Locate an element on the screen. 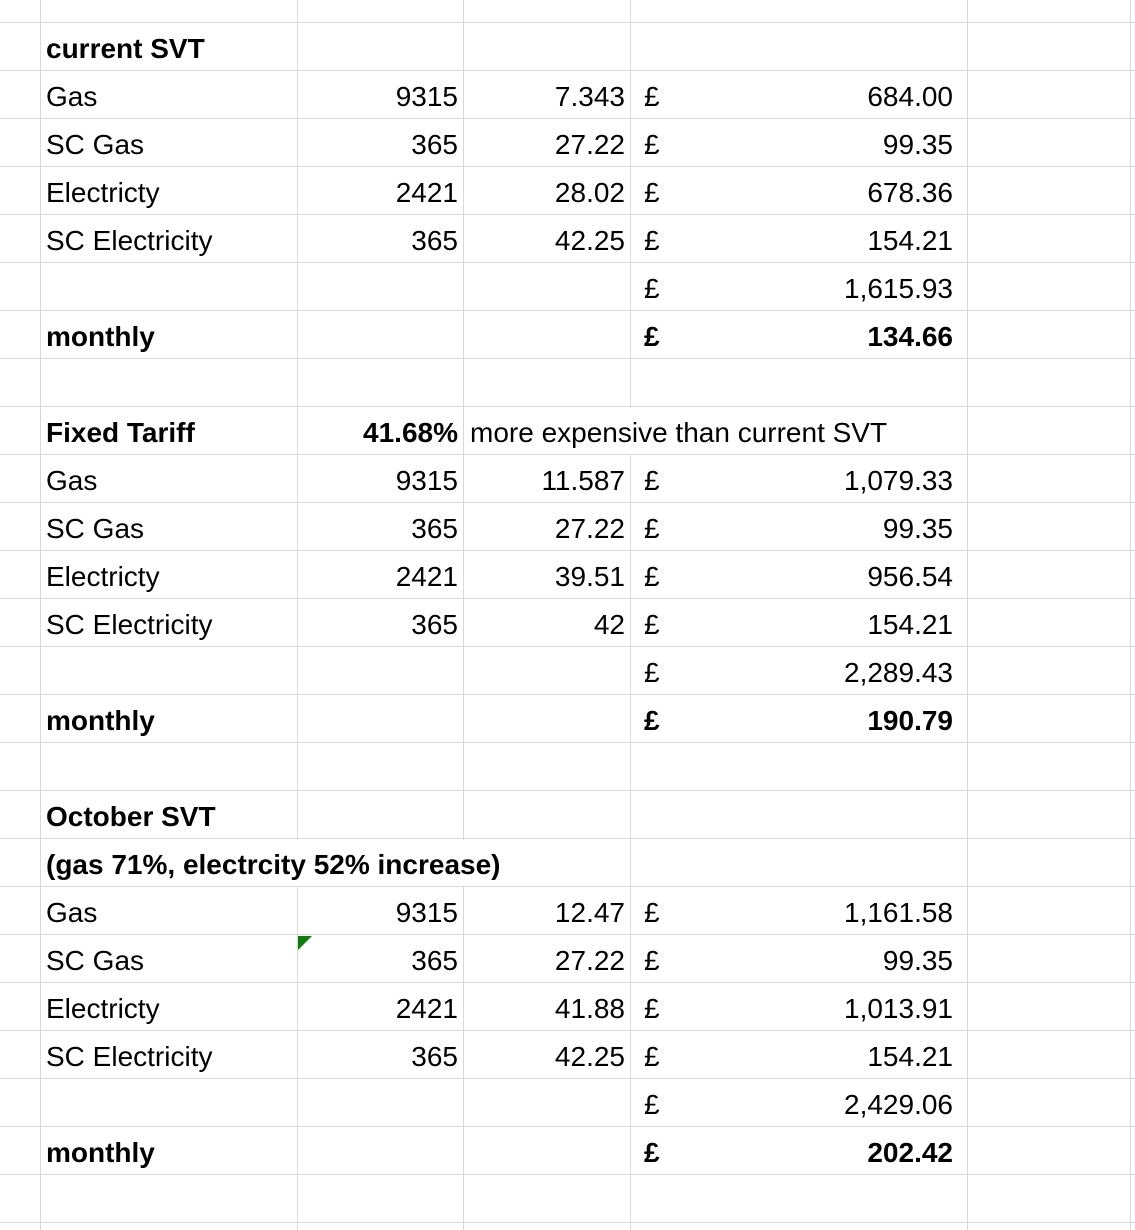 This screenshot has width=1135, height=1230. row-amount-cell: £ 1,079.33 is located at coordinates (799, 479).